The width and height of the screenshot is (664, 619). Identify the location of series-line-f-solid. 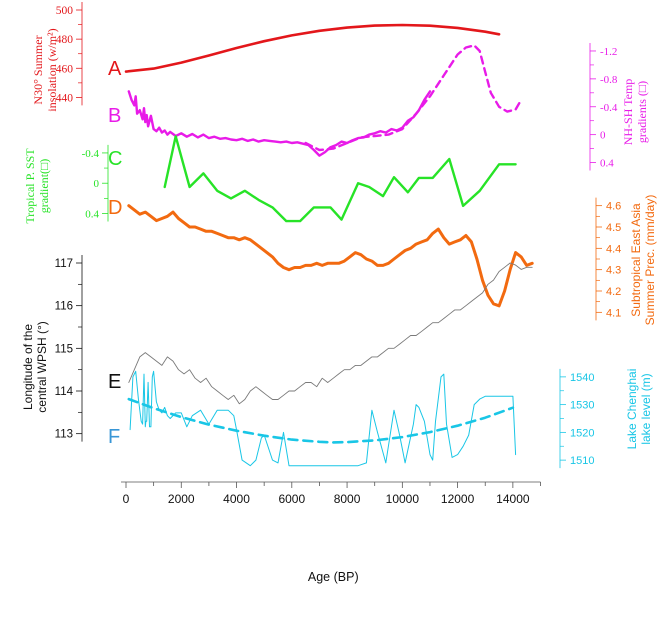
(323, 418).